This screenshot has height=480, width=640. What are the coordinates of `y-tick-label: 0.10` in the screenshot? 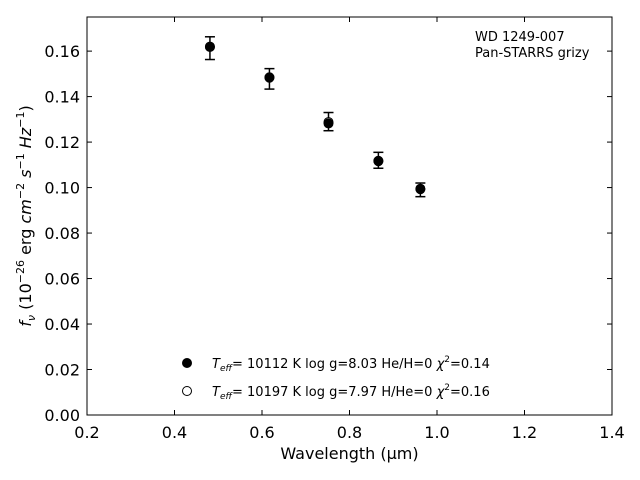 It's located at (62, 188).